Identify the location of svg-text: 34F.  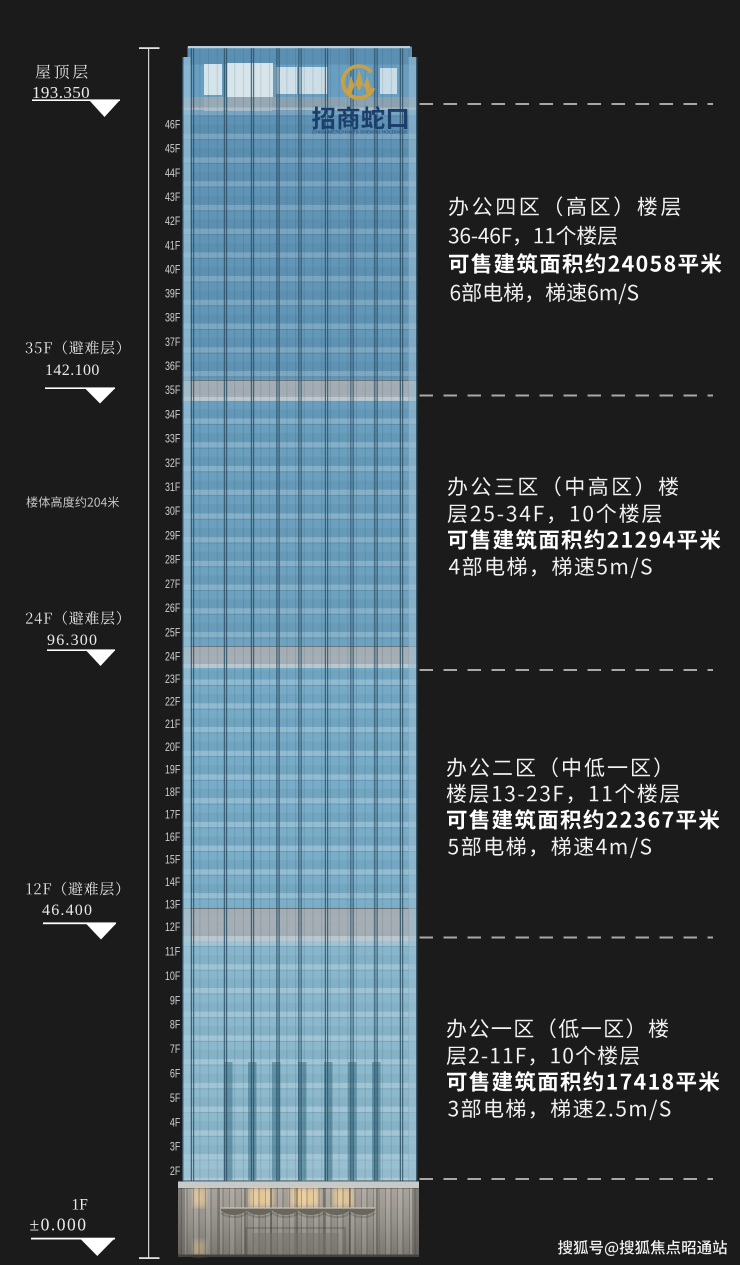
(172, 415).